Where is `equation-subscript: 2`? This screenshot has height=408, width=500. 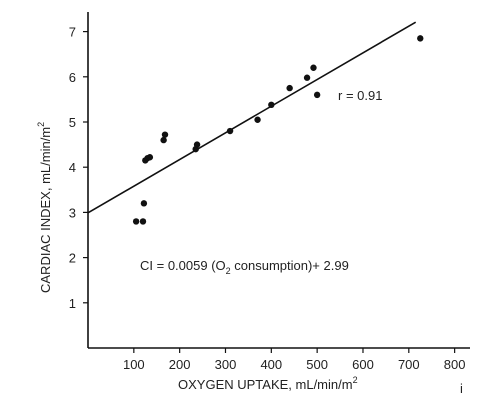 equation-subscript: 2 is located at coordinates (228, 271).